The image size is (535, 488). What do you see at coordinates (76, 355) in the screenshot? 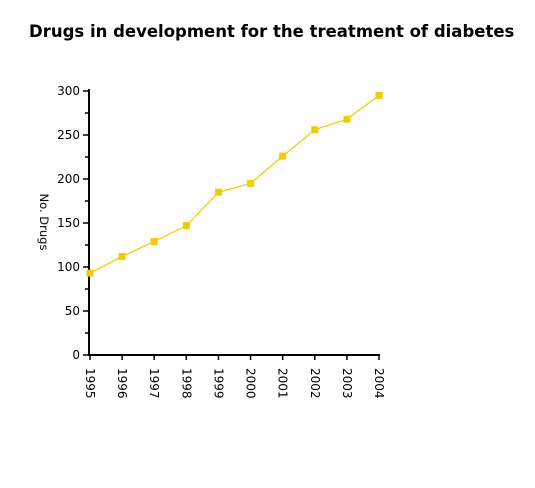
I see `y-tick-label: 0` at bounding box center [76, 355].